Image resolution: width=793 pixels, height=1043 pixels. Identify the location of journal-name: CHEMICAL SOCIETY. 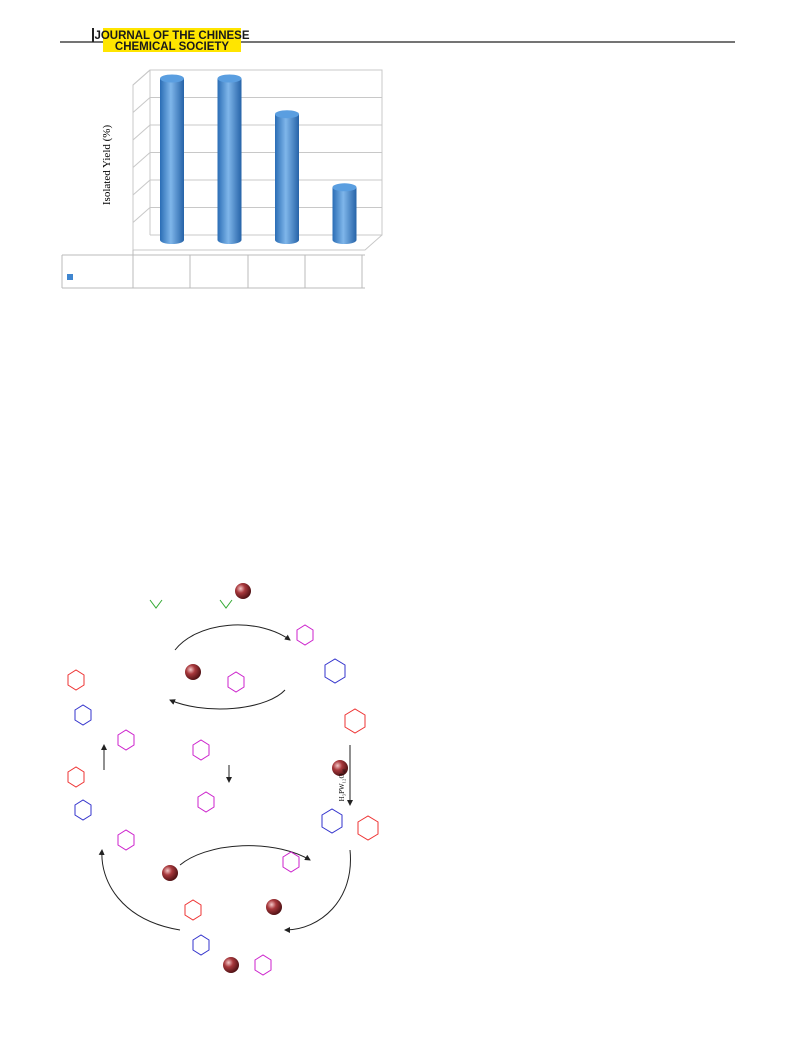
(172, 47).